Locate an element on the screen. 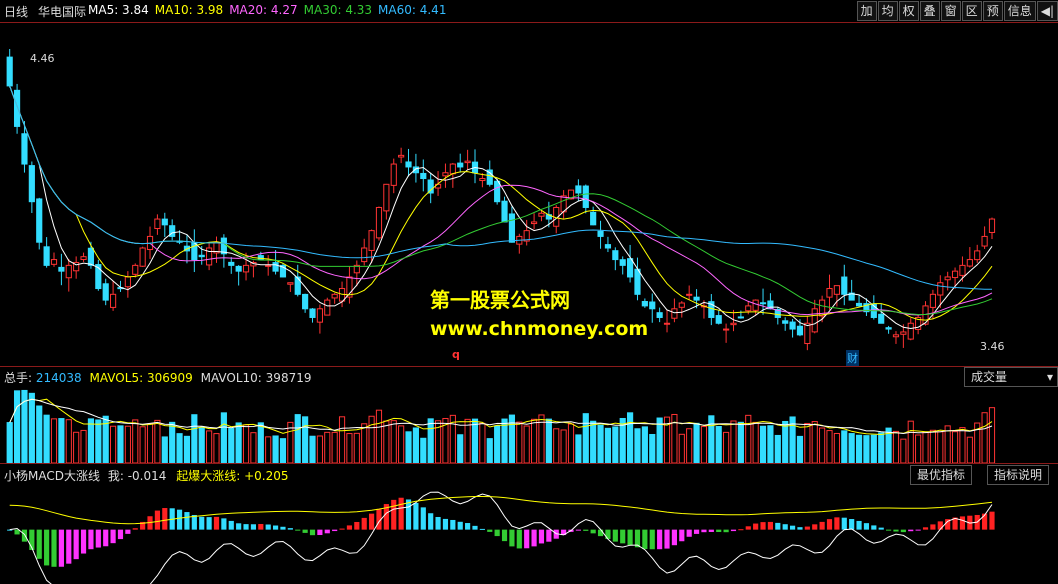 The height and width of the screenshot is (584, 1058). period-label: 日线 is located at coordinates (16, 12).